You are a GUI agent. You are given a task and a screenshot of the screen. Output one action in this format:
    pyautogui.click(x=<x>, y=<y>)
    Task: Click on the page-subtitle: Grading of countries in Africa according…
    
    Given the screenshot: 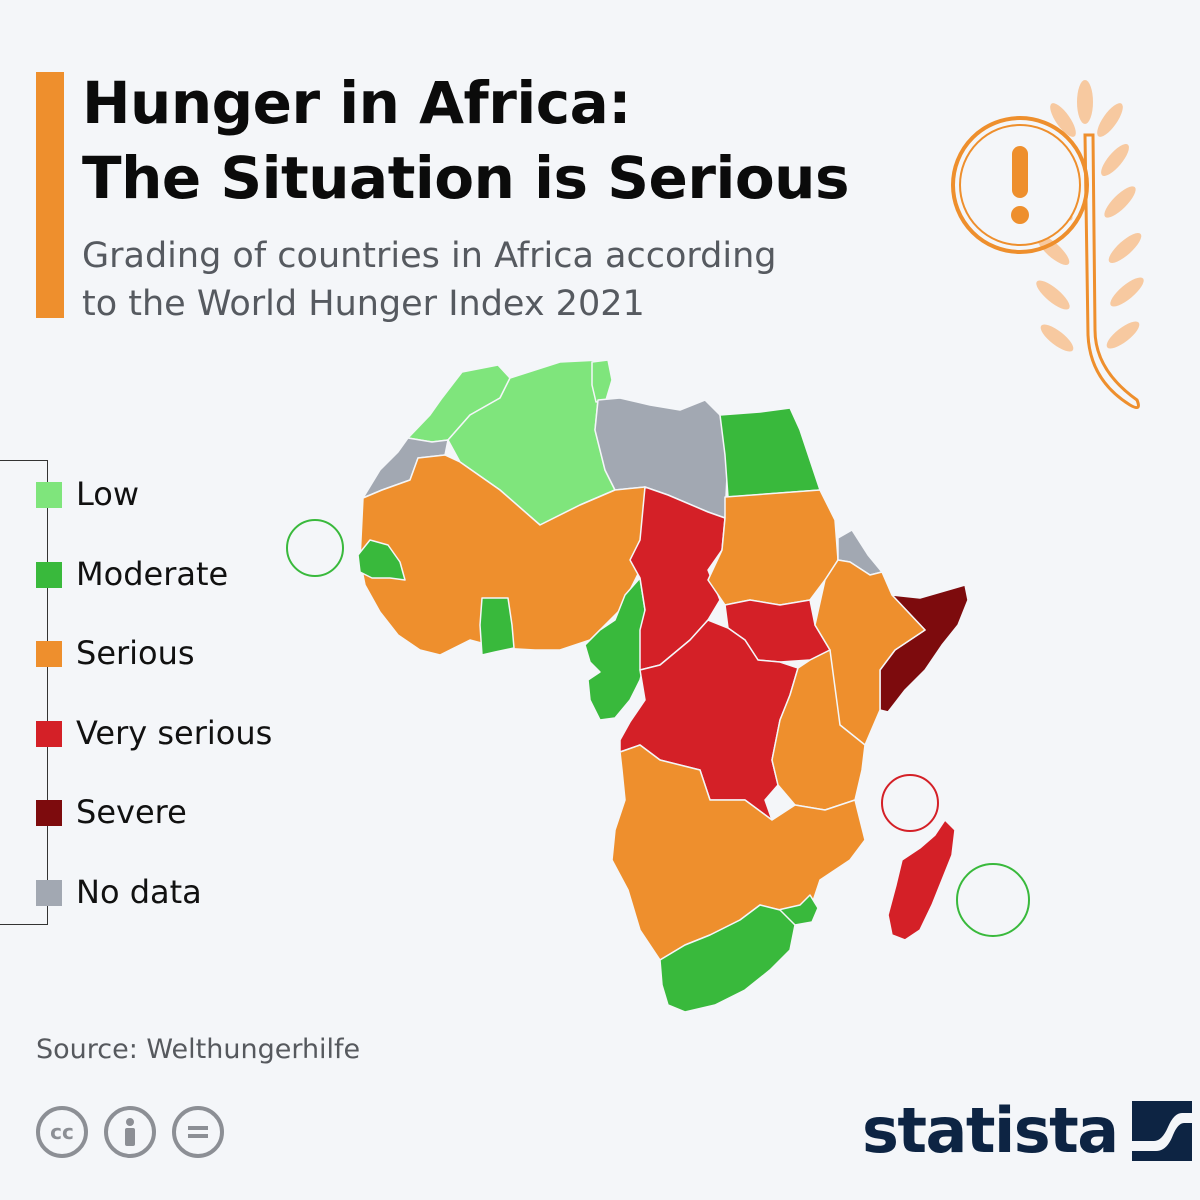 What is the action you would take?
    pyautogui.click(x=462, y=280)
    